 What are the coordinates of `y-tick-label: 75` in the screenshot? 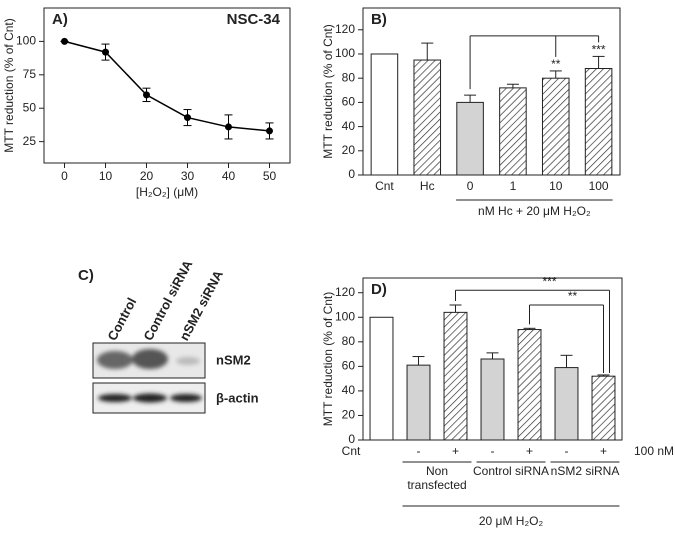 It's located at (30, 74).